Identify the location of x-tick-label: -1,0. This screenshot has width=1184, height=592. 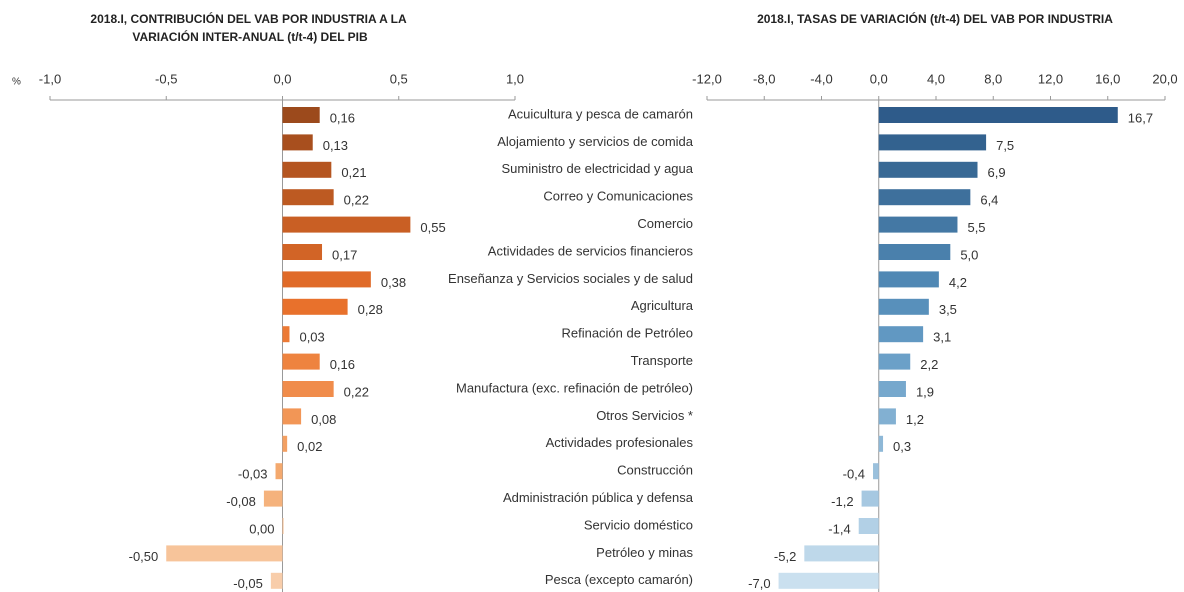
(50, 78).